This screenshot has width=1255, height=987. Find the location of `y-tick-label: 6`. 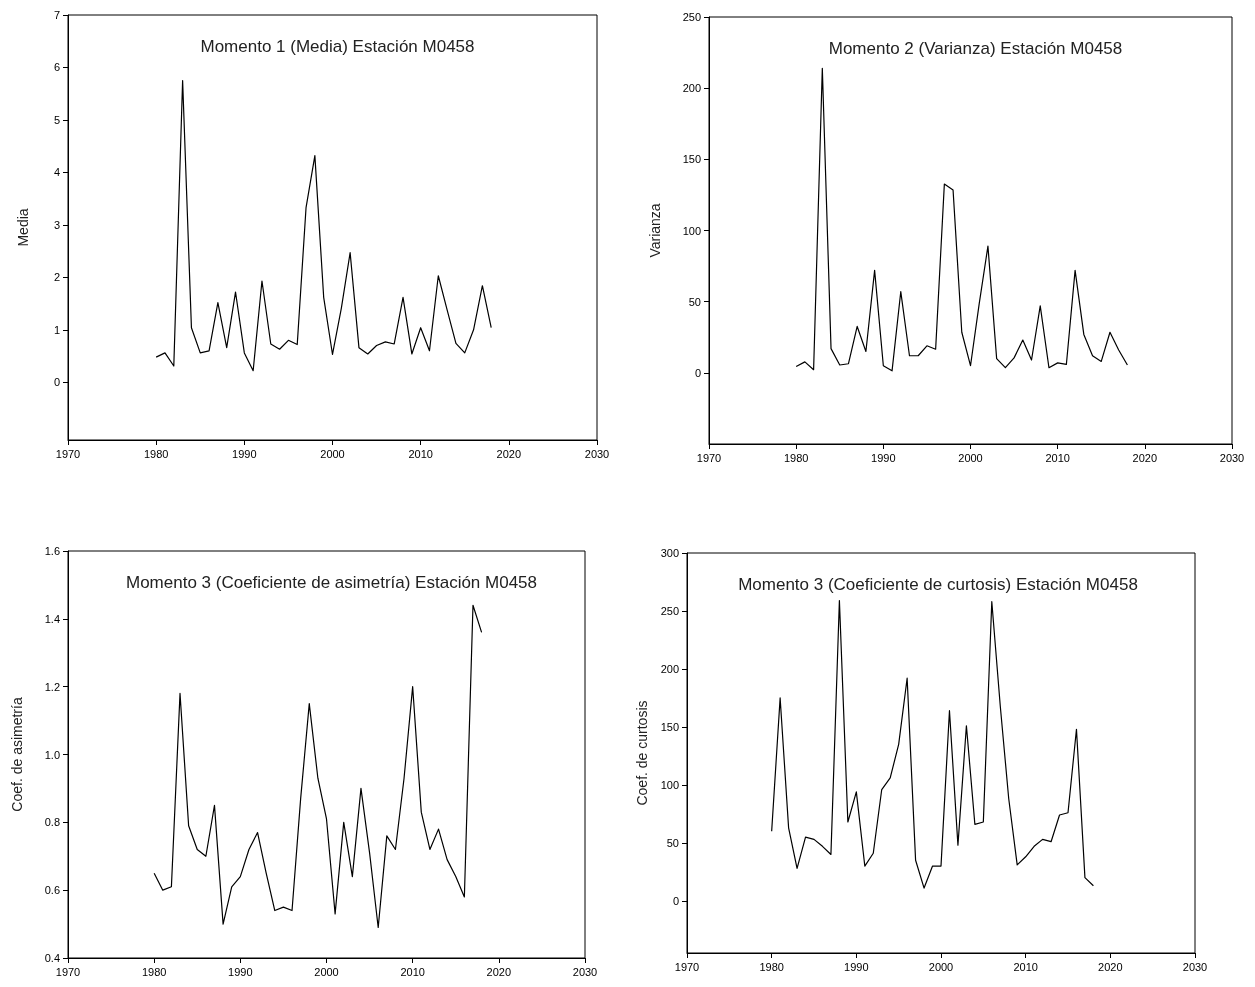

y-tick-label: 6 is located at coordinates (56, 67).